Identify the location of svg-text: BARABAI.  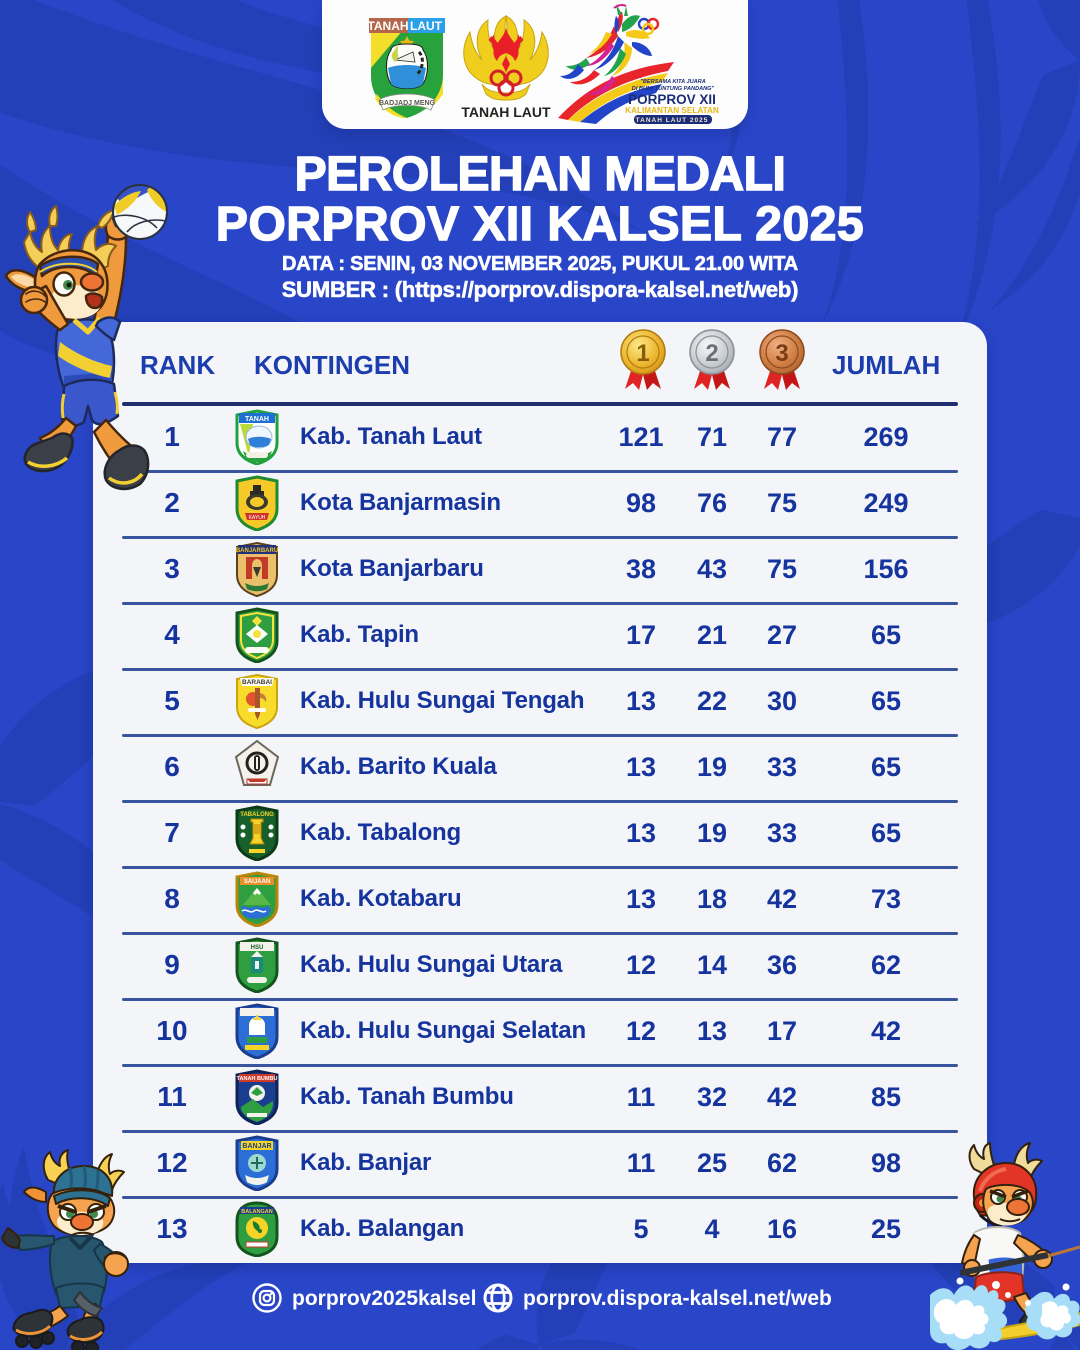
(257, 682).